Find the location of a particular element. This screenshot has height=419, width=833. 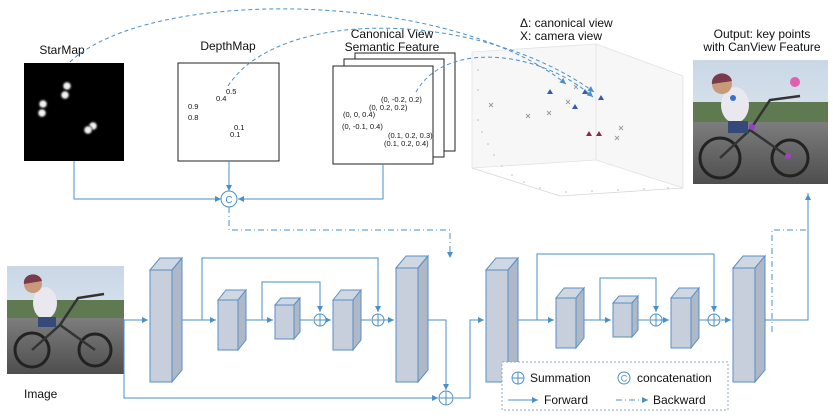

concatenation-legend-icon: C is located at coordinates (624, 378).